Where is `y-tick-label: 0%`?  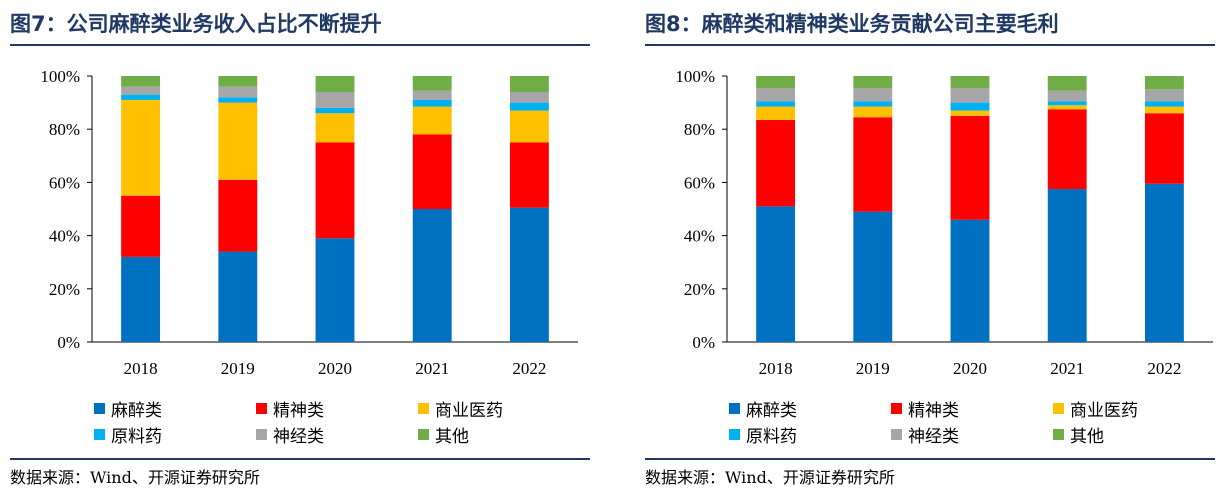
y-tick-label: 0% is located at coordinates (68, 342).